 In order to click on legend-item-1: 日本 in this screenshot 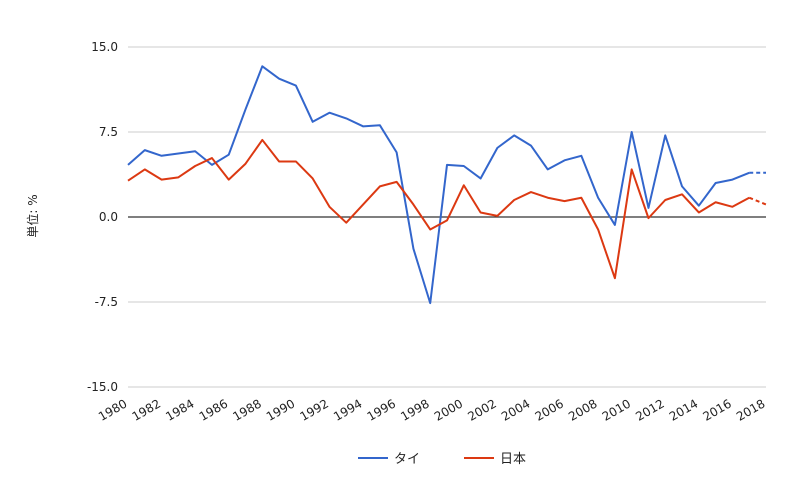, I will do `click(495, 459)`.